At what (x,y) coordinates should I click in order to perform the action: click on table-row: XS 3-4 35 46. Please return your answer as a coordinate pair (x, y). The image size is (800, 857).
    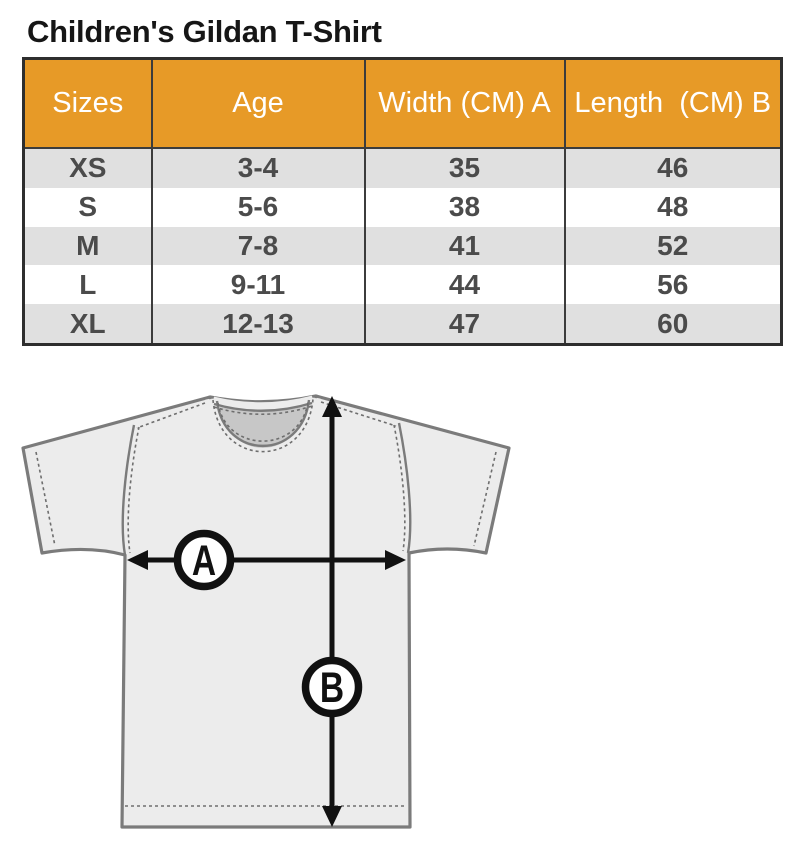
    Looking at the image, I should click on (402, 168).